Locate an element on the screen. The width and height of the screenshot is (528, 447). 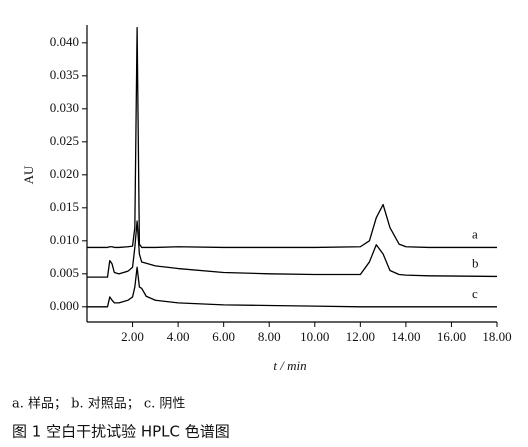
x-tick-label: 14.00 is located at coordinates (405, 336).